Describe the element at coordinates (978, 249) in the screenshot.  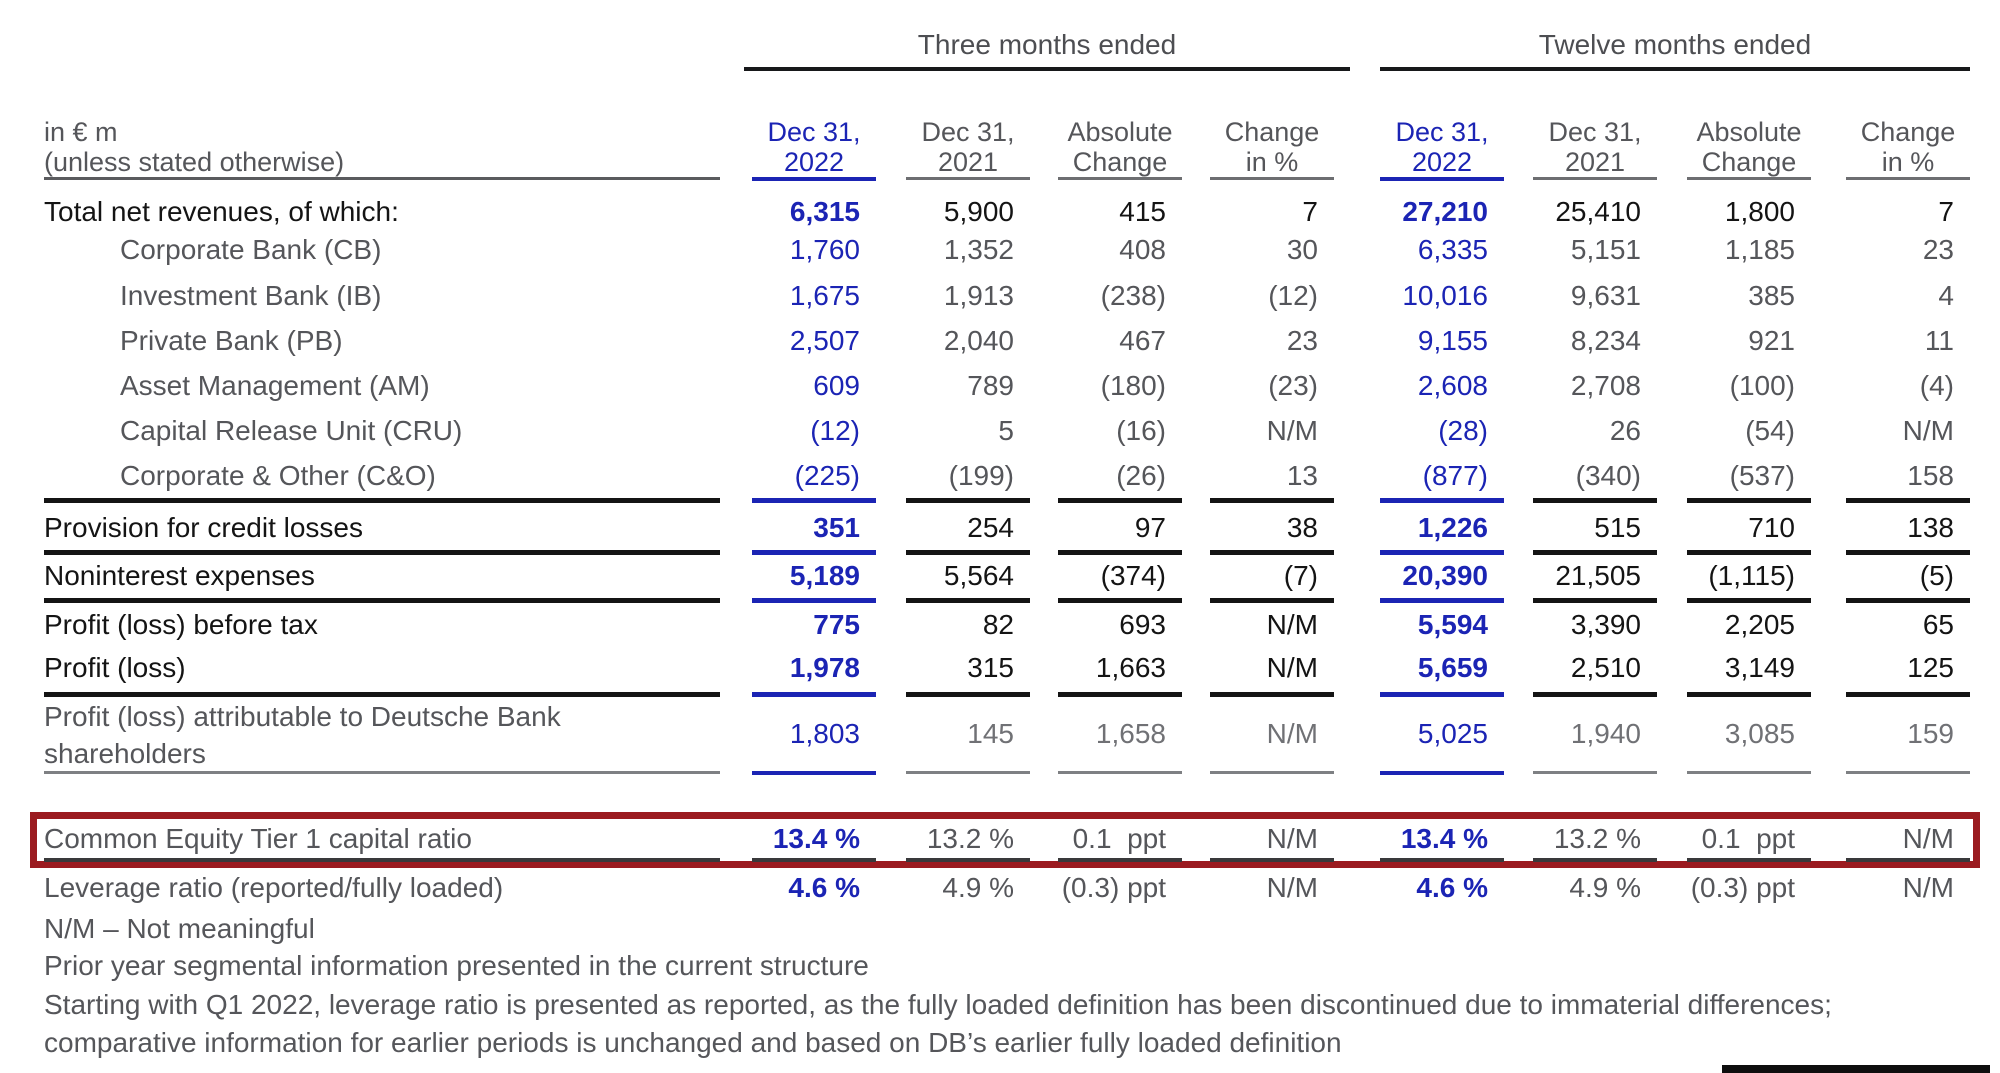
I see `cell-3m-dec-2021: 1,352` at that location.